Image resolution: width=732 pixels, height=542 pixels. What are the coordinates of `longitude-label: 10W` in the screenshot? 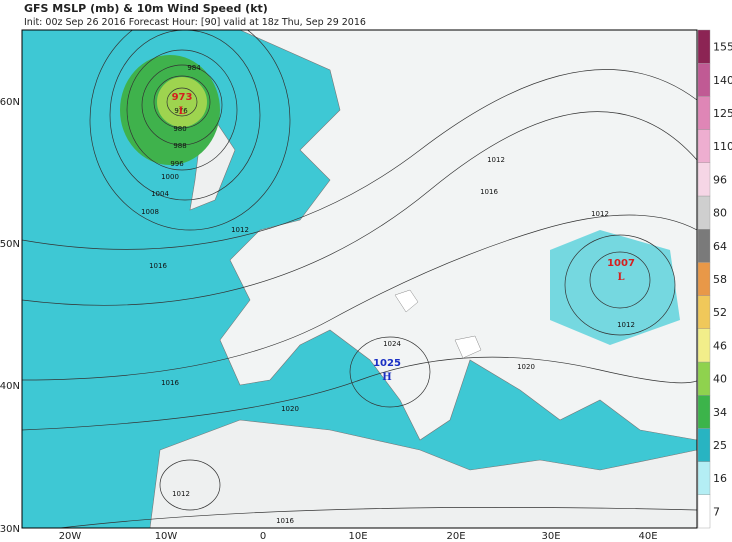 It's located at (166, 536).